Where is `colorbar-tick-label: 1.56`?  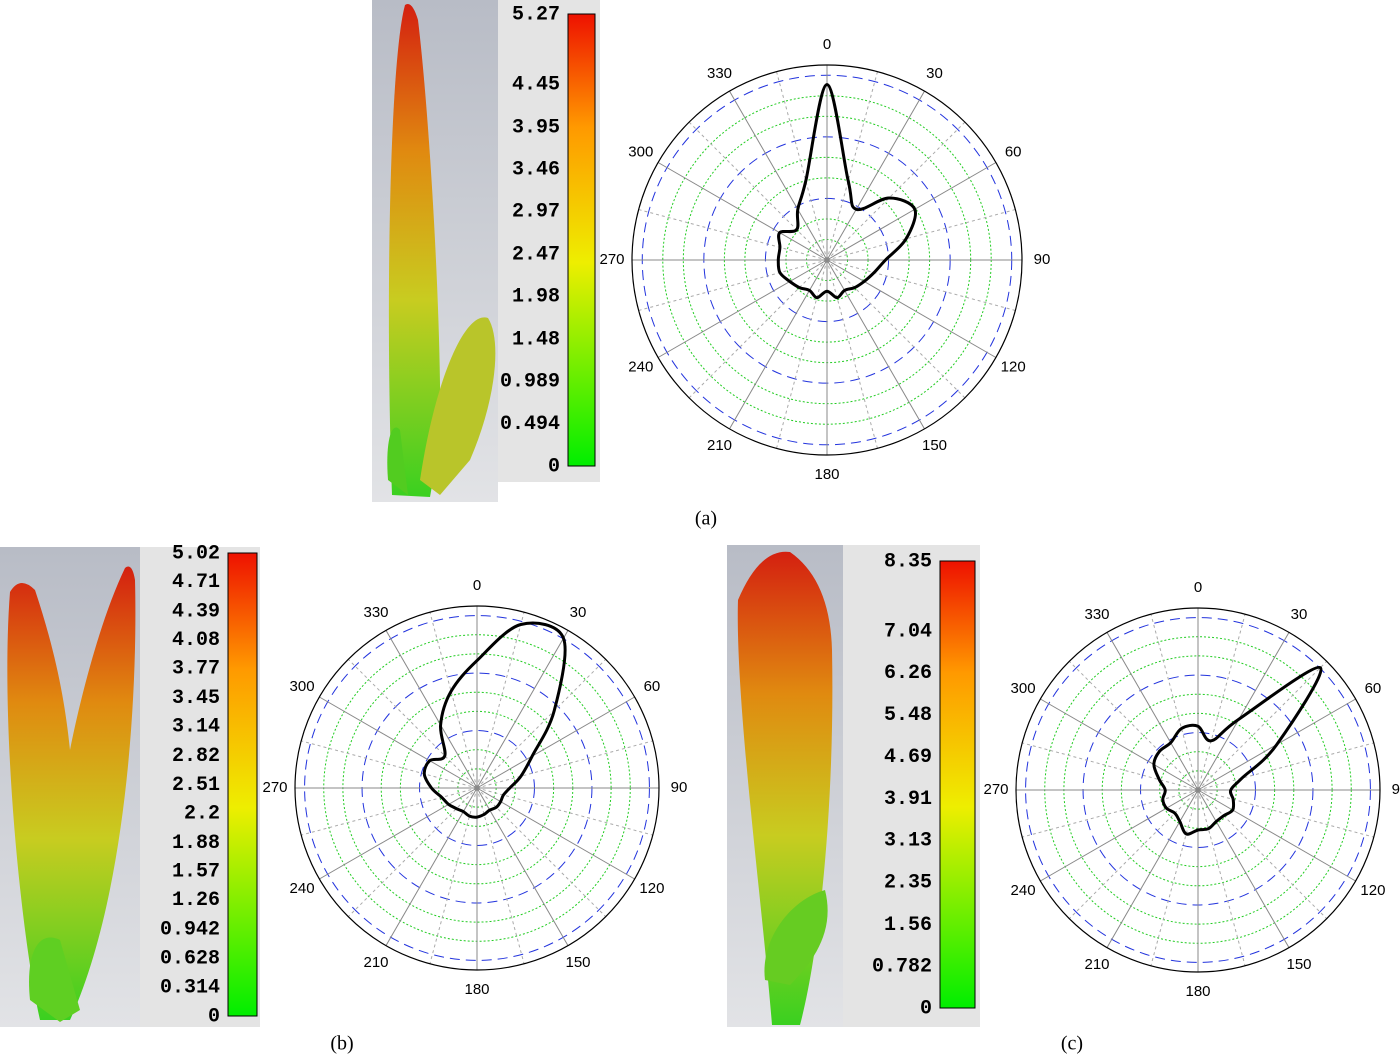 colorbar-tick-label: 1.56 is located at coordinates (908, 925).